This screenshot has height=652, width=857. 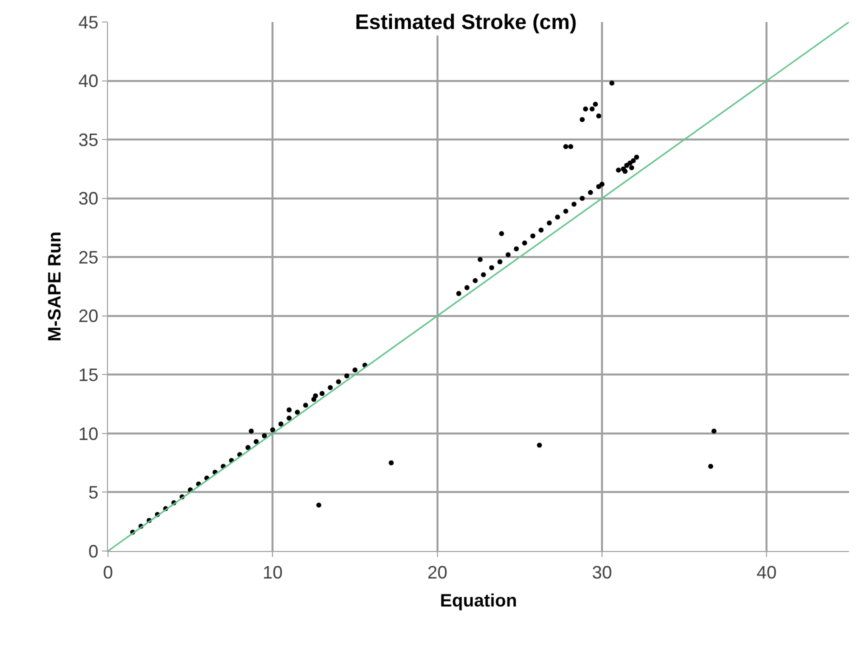 What do you see at coordinates (272, 572) in the screenshot?
I see `x-tick-label: 10` at bounding box center [272, 572].